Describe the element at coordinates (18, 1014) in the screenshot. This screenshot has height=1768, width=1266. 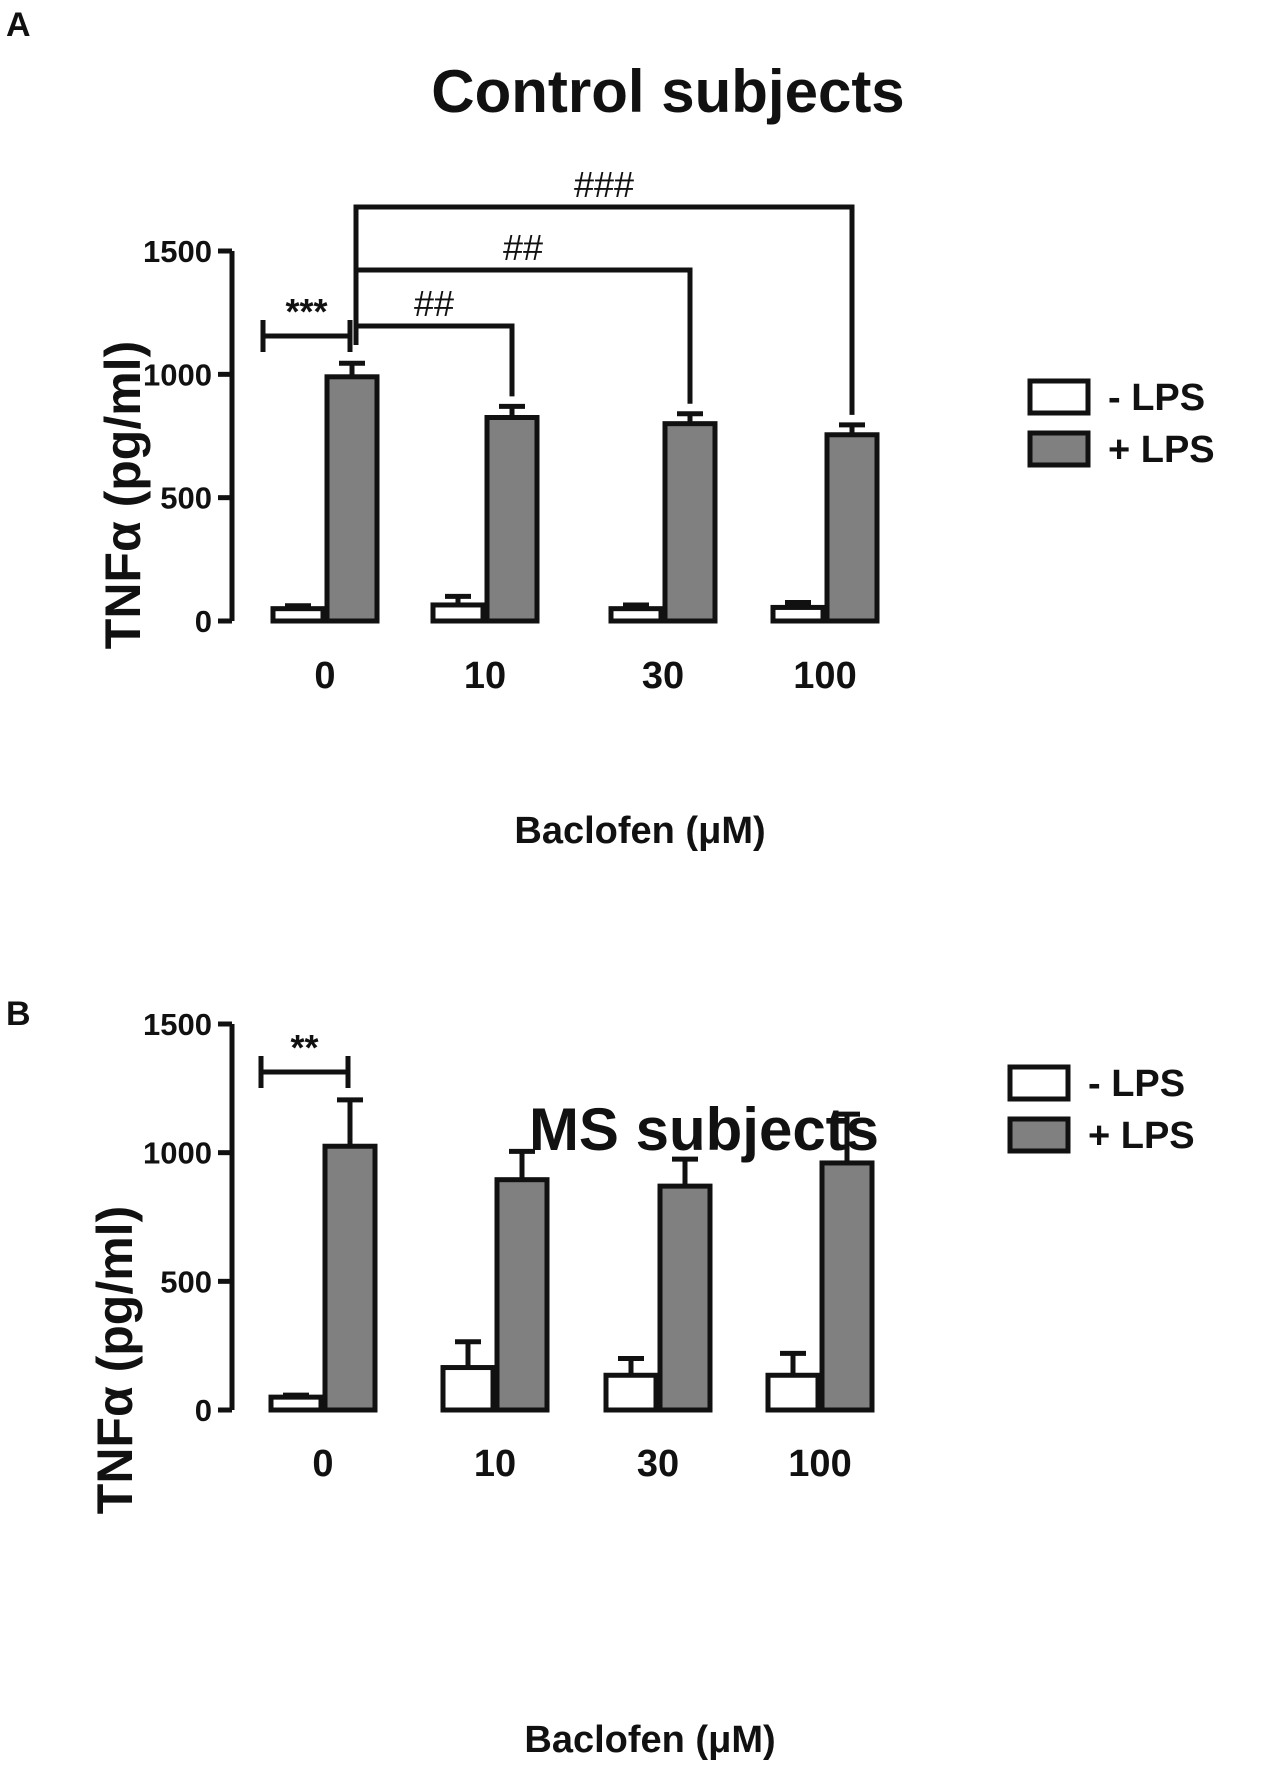
I see `panel-b-letter: B` at that location.